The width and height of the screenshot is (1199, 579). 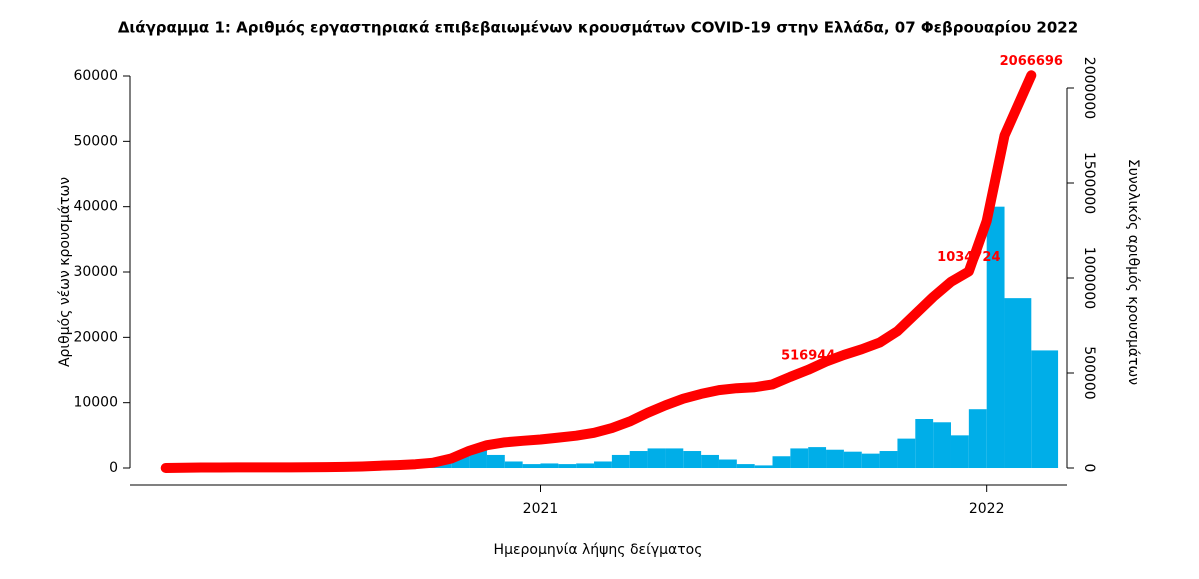 I want to click on y-tick-label: 40000, so click(x=95, y=207).